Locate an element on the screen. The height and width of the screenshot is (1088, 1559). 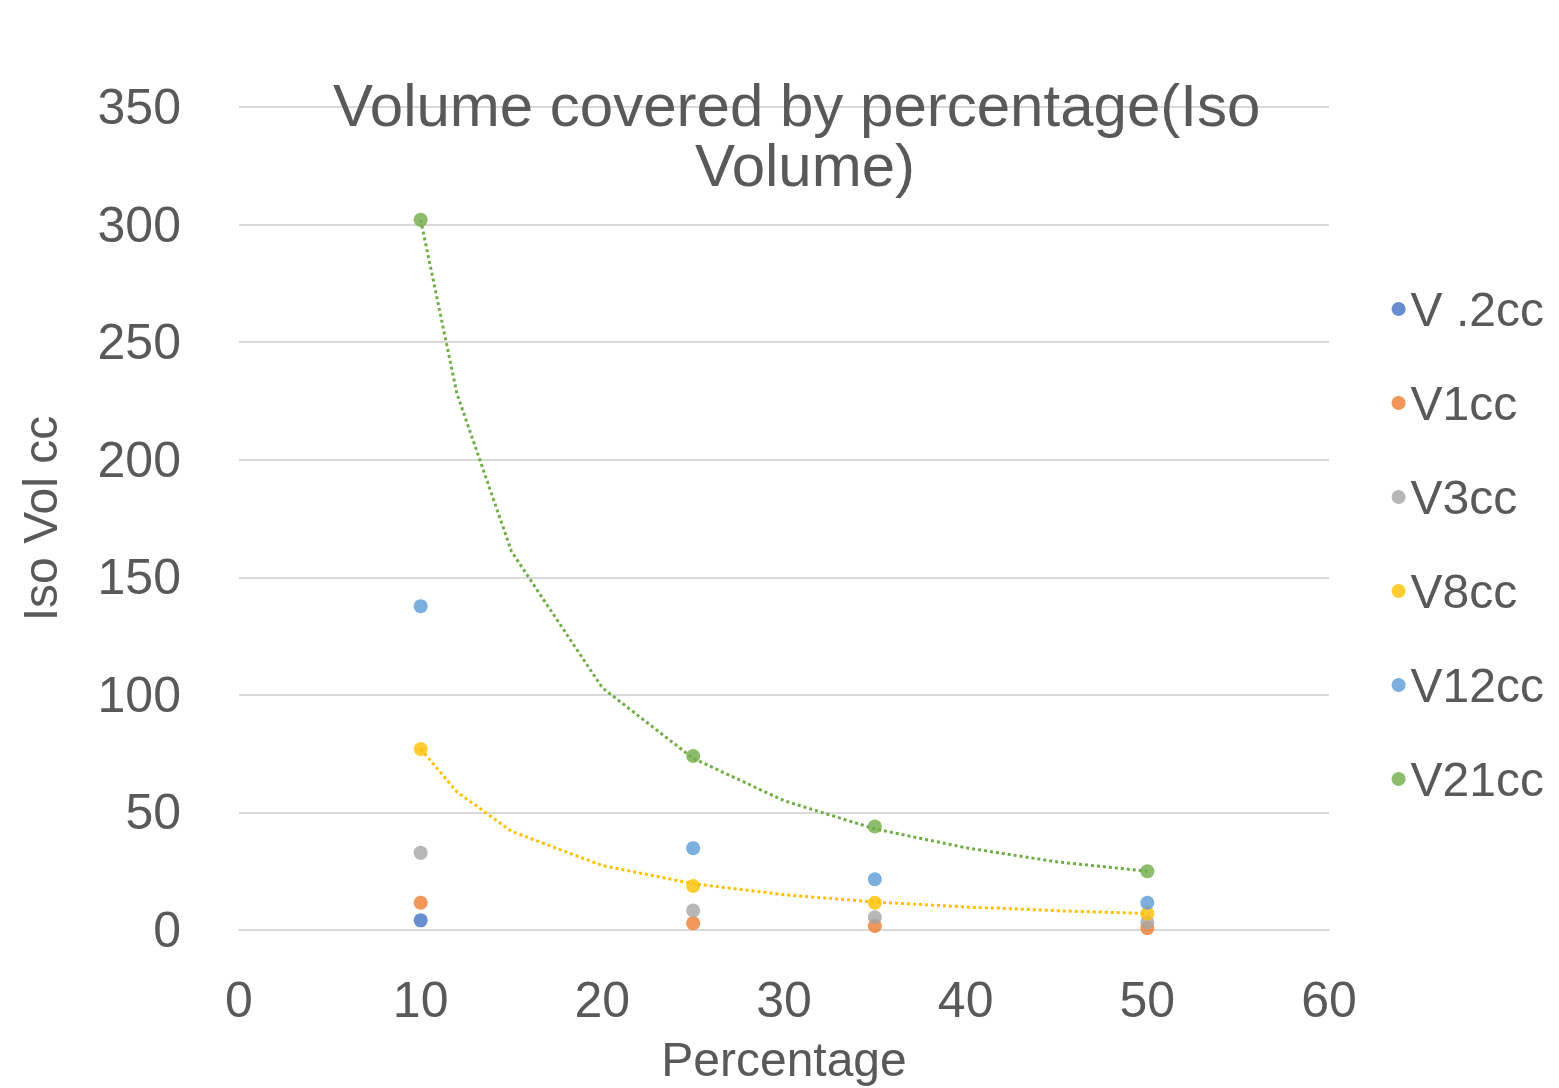
legend-label: V8cc is located at coordinates (1464, 591).